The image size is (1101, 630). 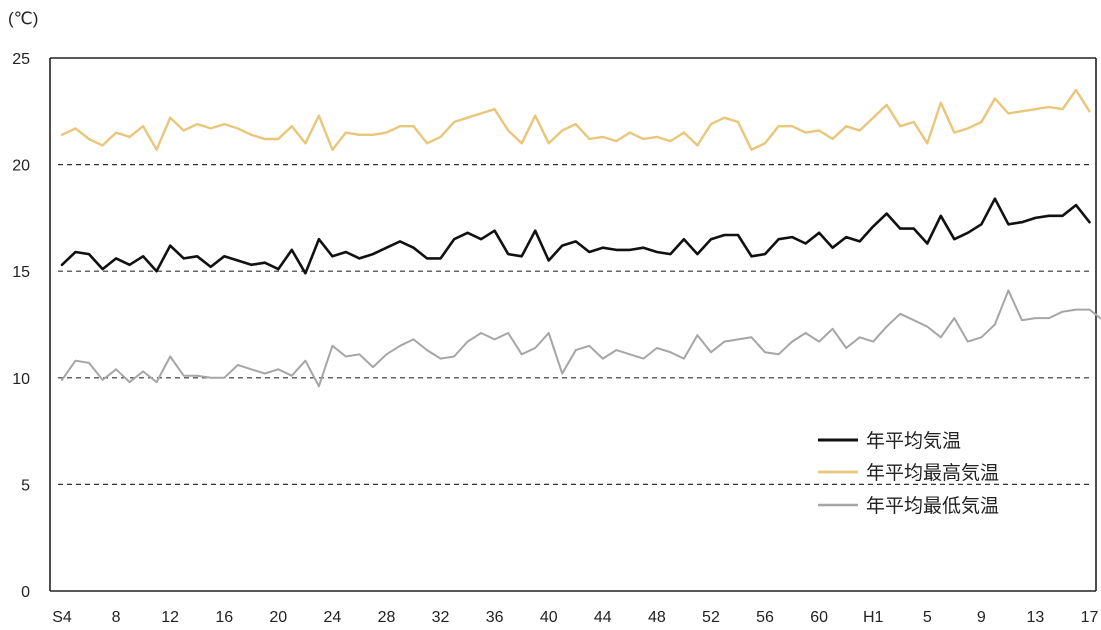 I want to click on legend-label-1: 年平均最高気温, so click(x=932, y=473).